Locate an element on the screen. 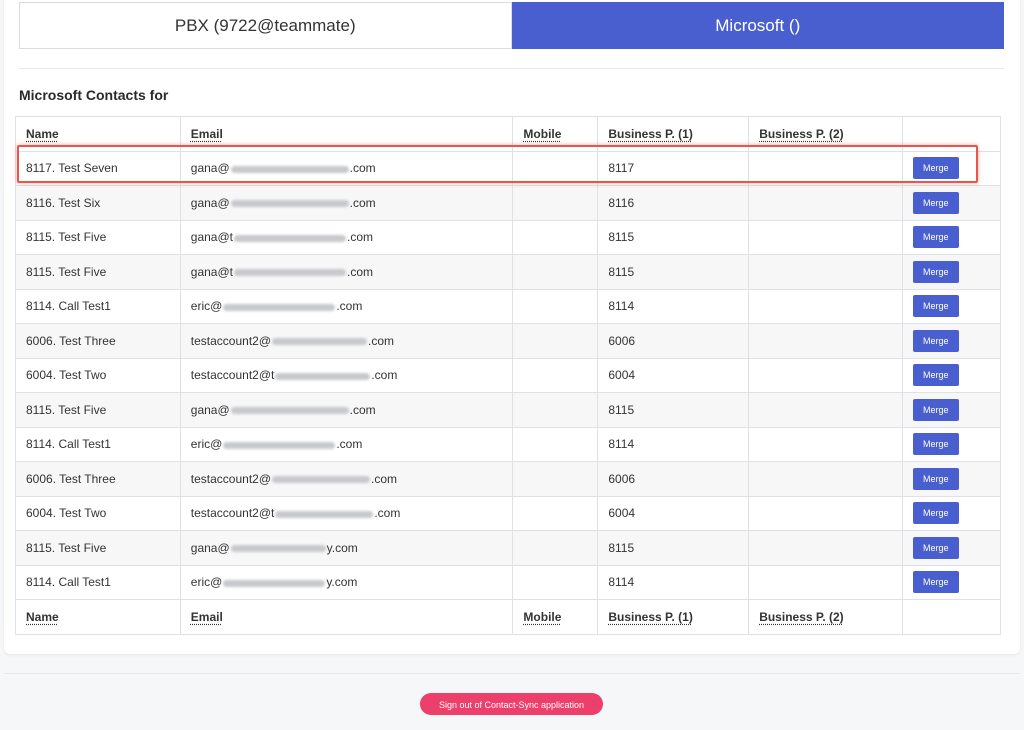  sign-out-button: Sign out of Contact-Sync application is located at coordinates (511, 704).